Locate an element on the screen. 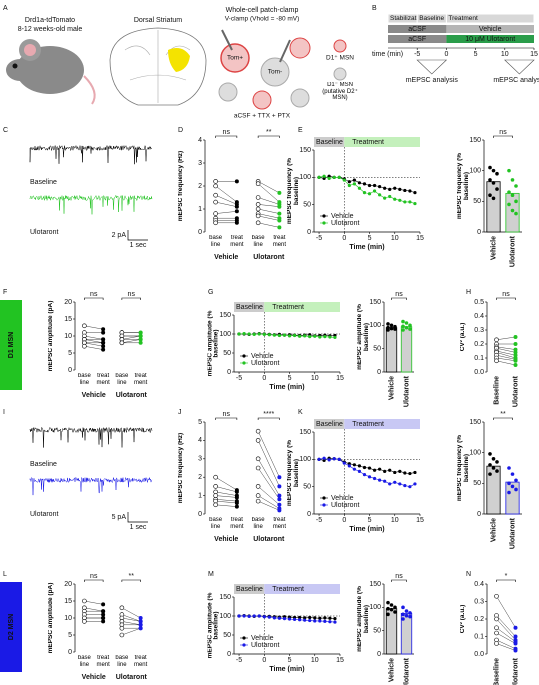 The height and width of the screenshot is (685, 539). y-label-box: mEPSC frequency (Hz) is located at coordinates (181, 186).